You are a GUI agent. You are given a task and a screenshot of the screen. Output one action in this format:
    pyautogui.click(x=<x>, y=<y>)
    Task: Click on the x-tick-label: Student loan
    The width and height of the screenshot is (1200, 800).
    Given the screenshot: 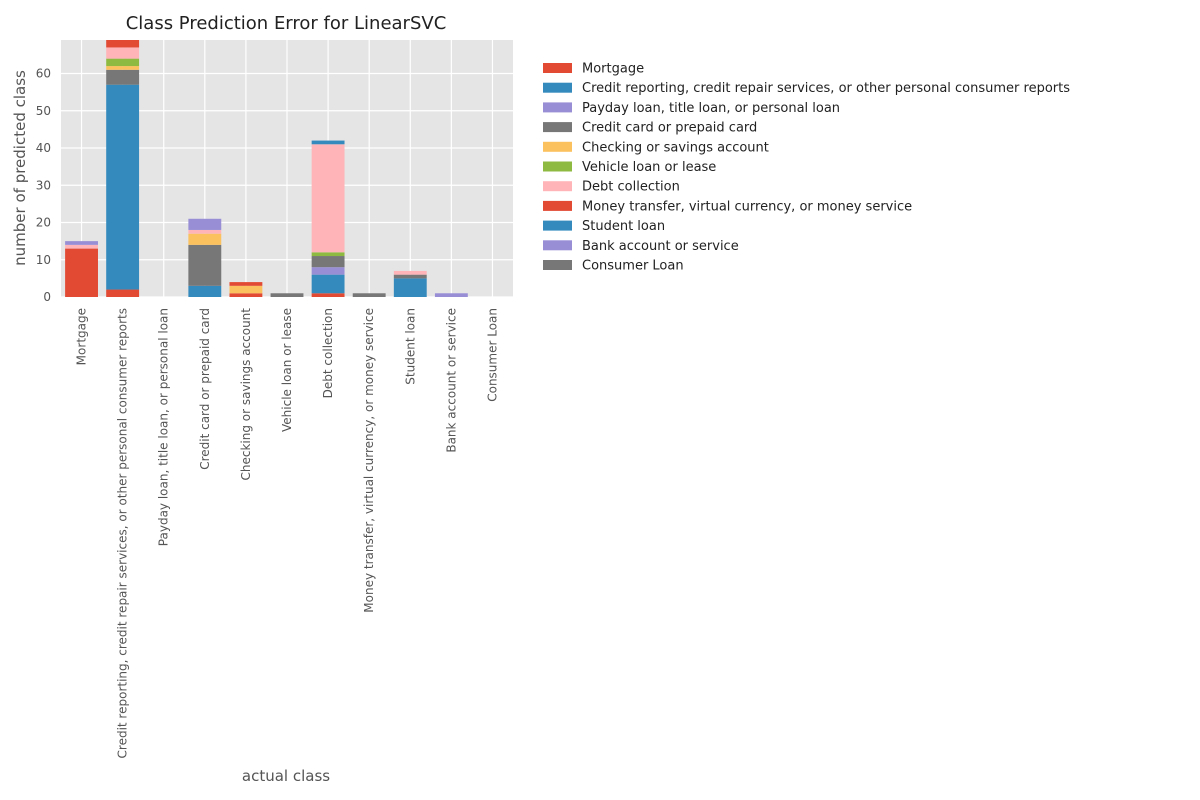 What is the action you would take?
    pyautogui.click(x=410, y=346)
    